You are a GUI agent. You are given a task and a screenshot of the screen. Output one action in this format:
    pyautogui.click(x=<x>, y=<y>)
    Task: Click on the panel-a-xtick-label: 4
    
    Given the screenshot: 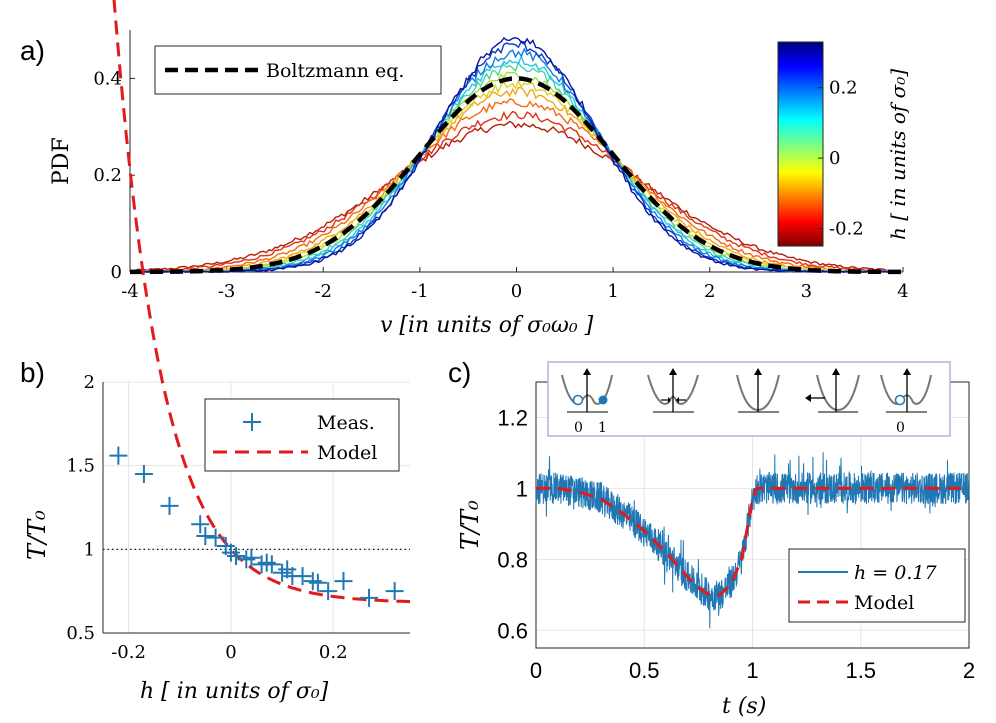 What is the action you would take?
    pyautogui.click(x=902, y=291)
    